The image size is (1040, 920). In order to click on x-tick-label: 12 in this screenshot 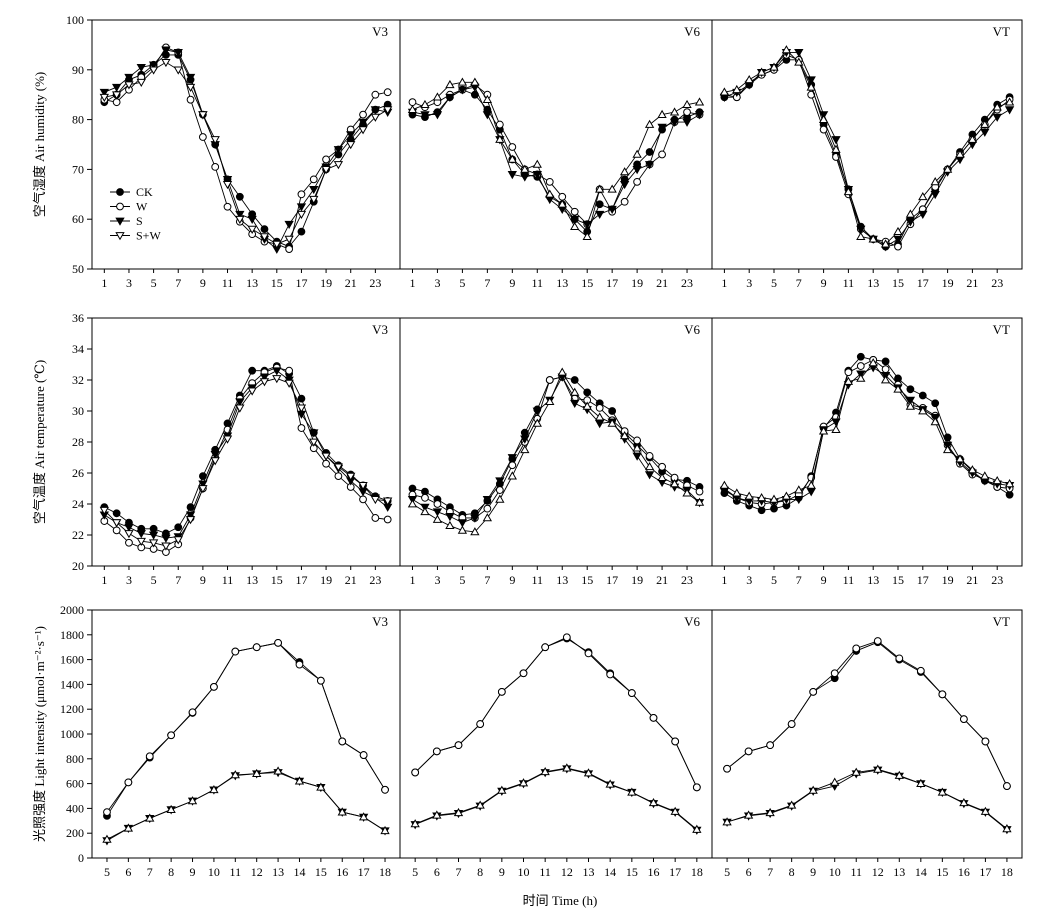, I will do `click(878, 872)`.